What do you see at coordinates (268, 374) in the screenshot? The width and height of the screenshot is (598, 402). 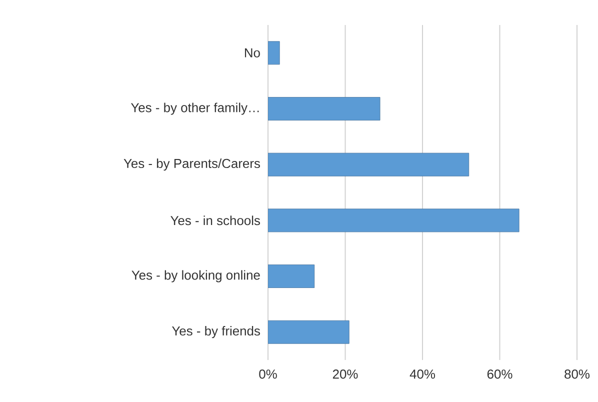 I see `x-tick-label: 0%` at bounding box center [268, 374].